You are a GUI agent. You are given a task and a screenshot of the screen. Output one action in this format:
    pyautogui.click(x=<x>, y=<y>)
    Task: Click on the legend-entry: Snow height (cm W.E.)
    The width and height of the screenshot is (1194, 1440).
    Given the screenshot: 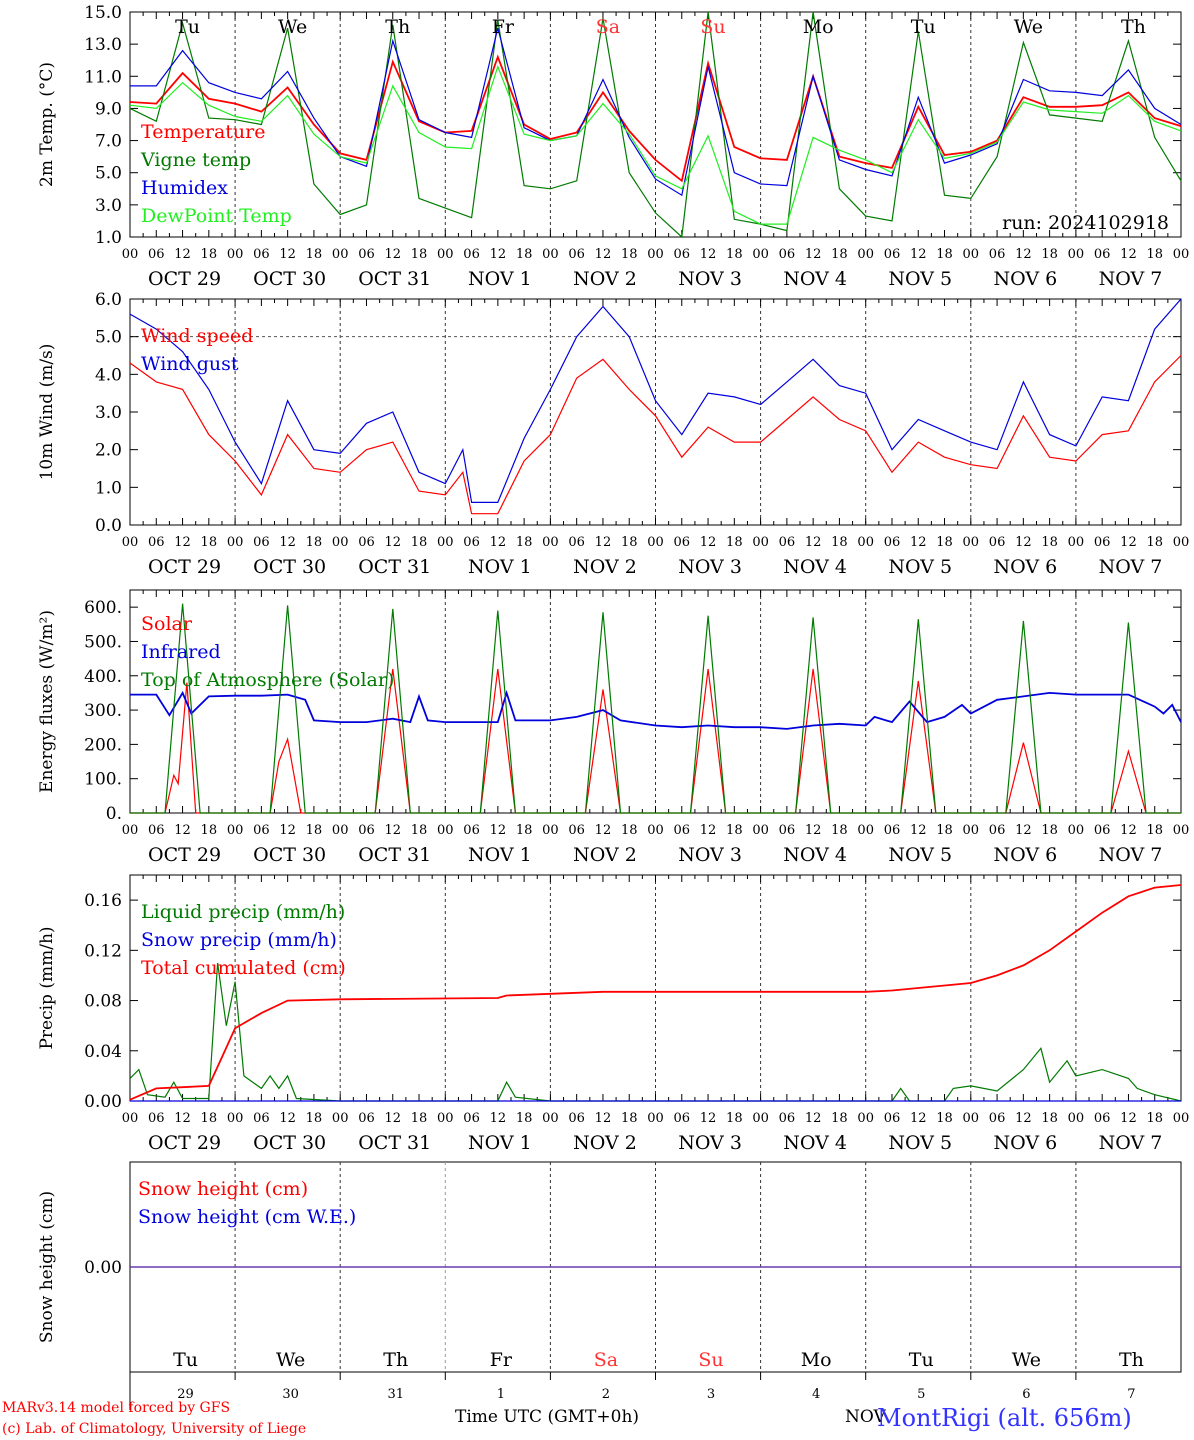 What is the action you would take?
    pyautogui.click(x=247, y=1217)
    